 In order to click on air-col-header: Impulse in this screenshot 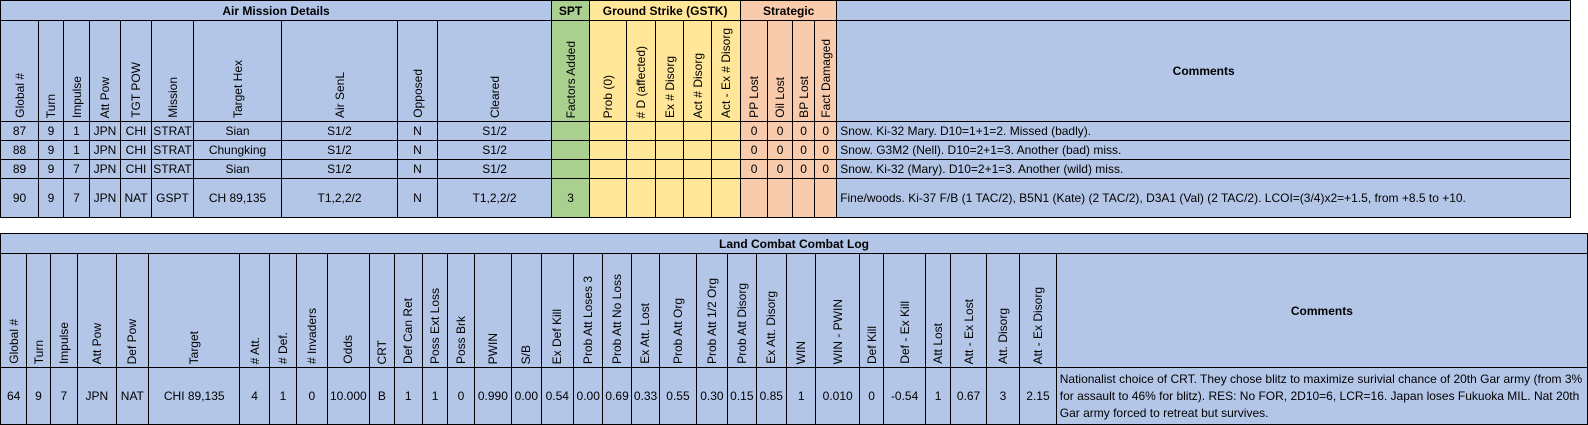, I will do `click(76, 71)`.